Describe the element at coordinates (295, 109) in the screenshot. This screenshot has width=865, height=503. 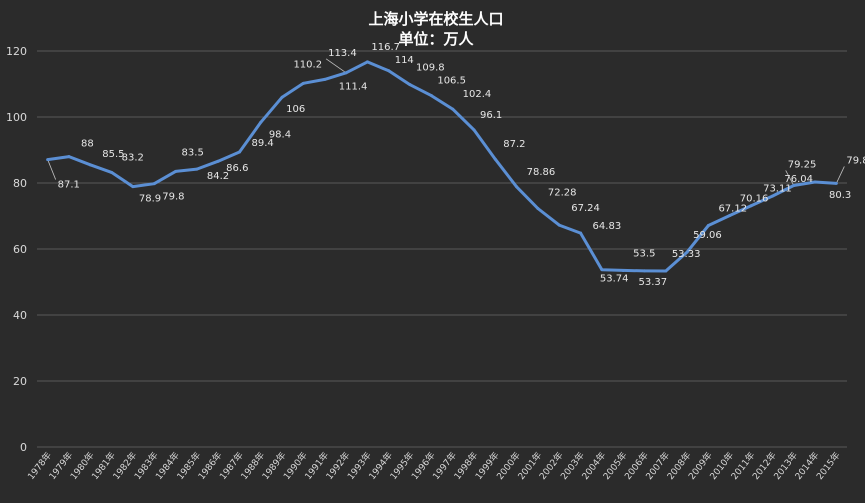
I see `data-label: 106` at that location.